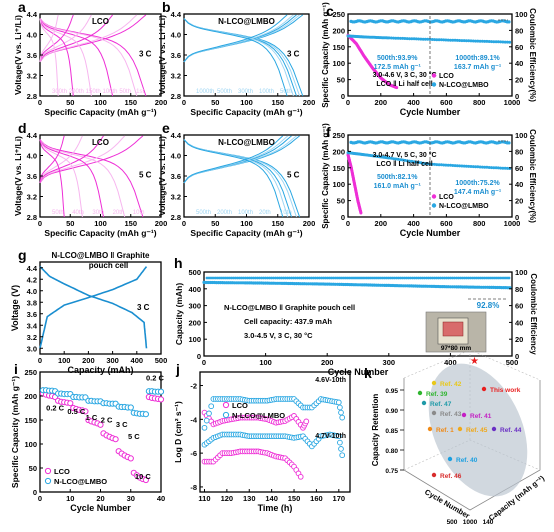  What do you see at coordinates (265, 213) in the screenshot?
I see `cycle-label: 20th` at bounding box center [265, 213].